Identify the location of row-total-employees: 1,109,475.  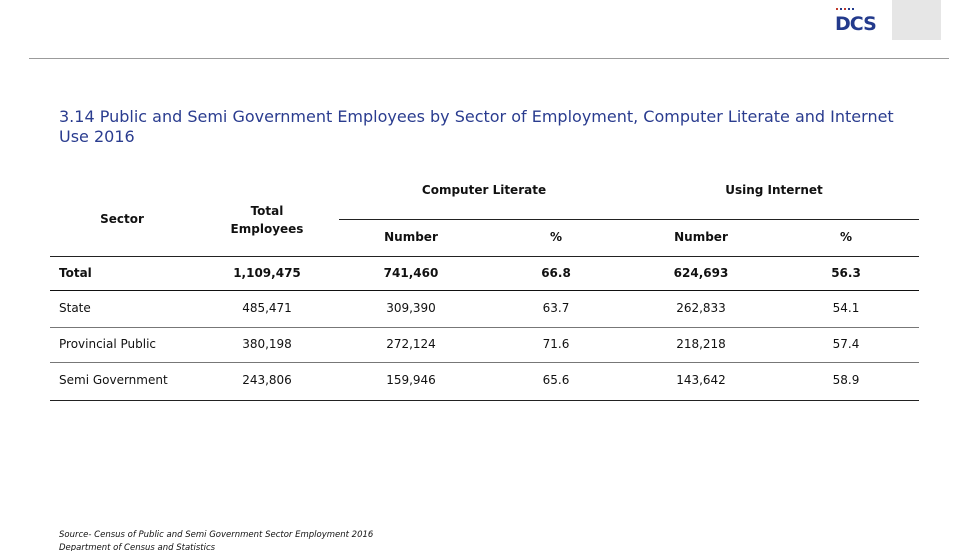
(267, 273).